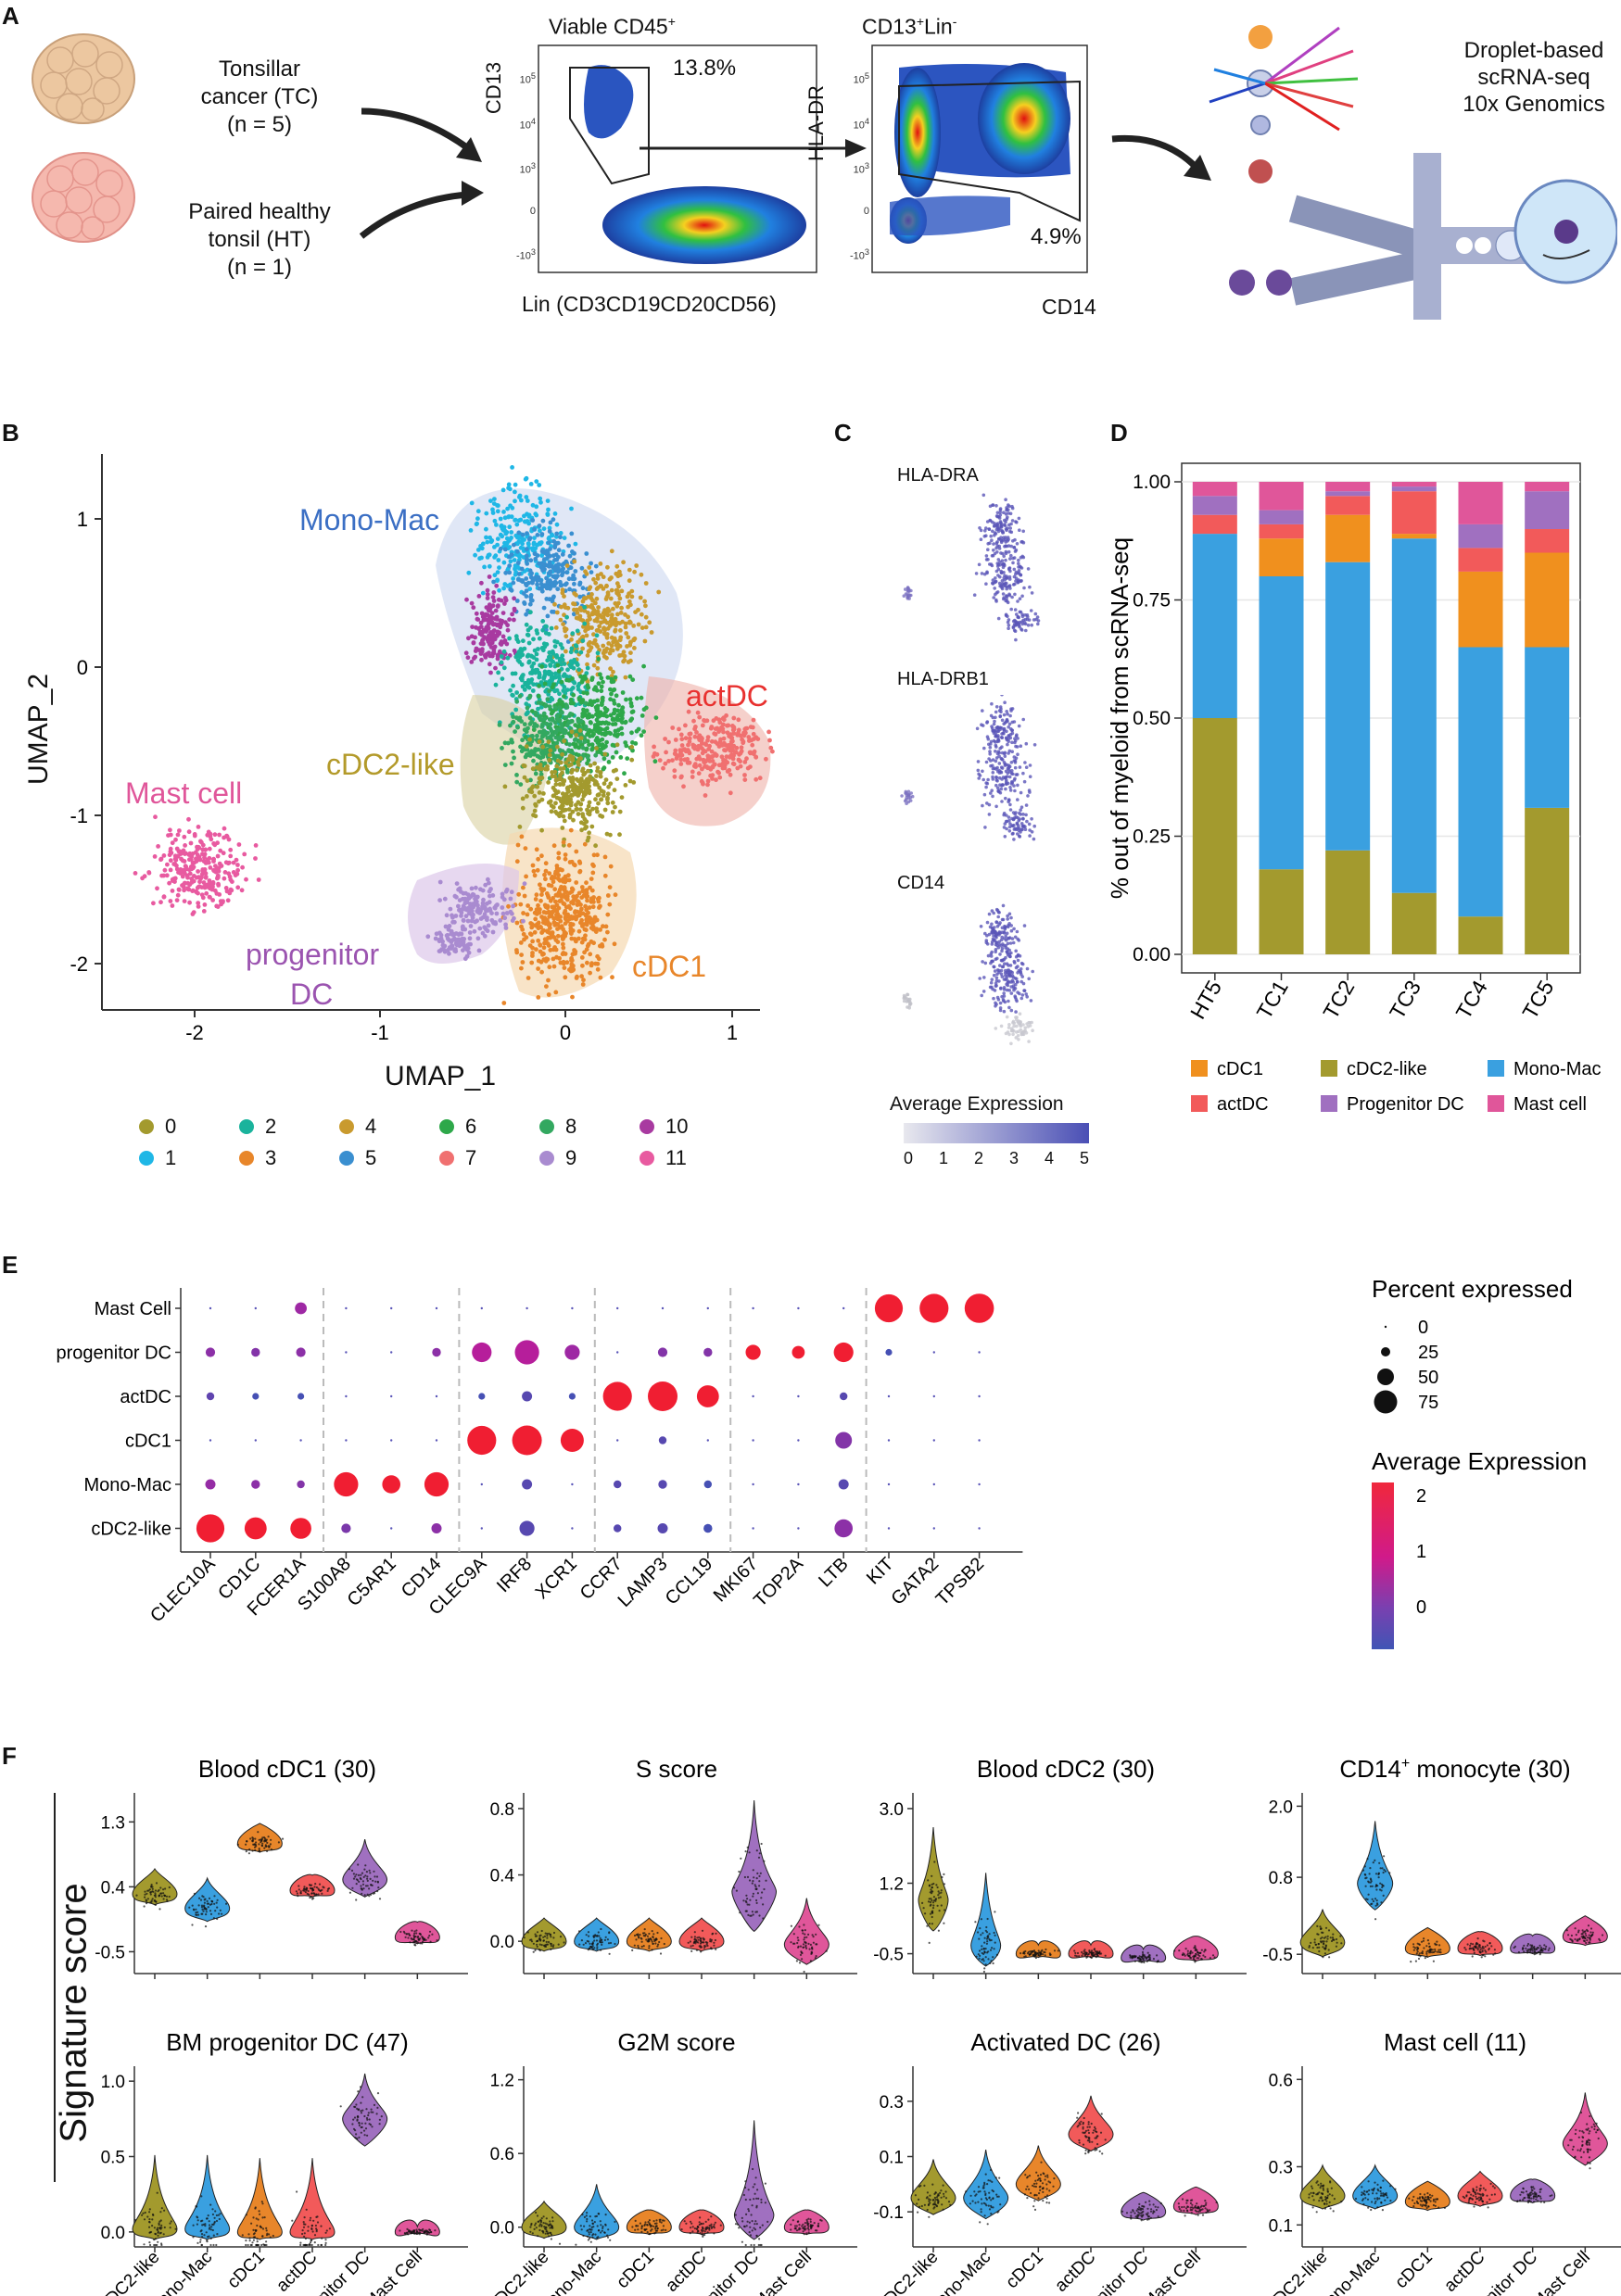  What do you see at coordinates (1405, 1104) in the screenshot?
I see `bar-legend-label: Progenitor DC` at bounding box center [1405, 1104].